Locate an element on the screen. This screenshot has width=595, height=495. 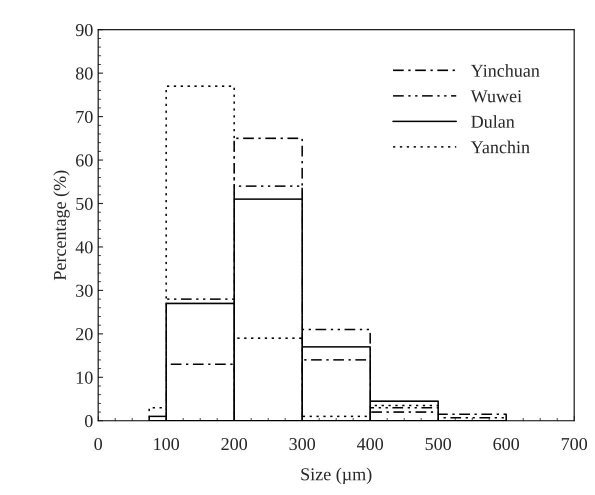
x-tick-label: 600 is located at coordinates (506, 444).